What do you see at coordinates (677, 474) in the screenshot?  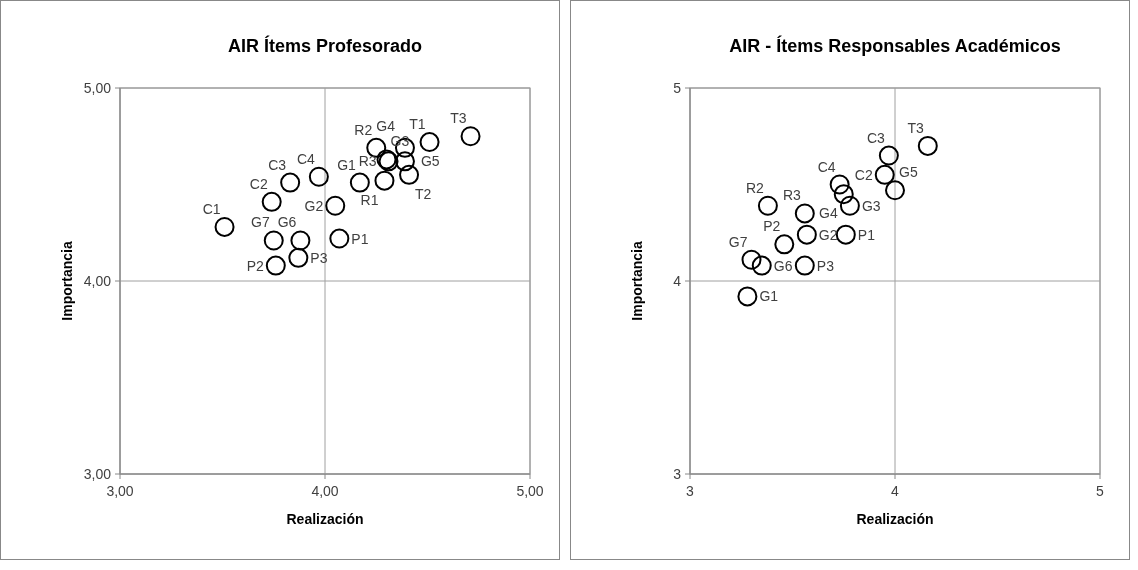 I see `y-tick-label: 3` at bounding box center [677, 474].